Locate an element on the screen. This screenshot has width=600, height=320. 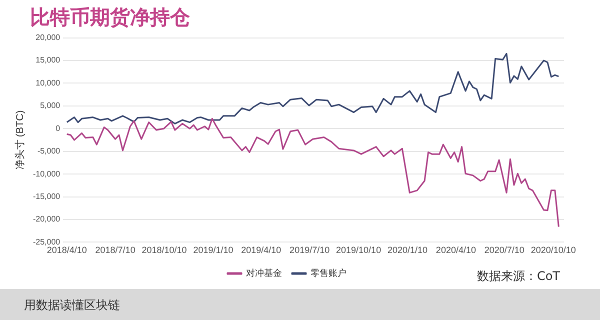
y-tick-label: -10,000 is located at coordinates (46, 173).